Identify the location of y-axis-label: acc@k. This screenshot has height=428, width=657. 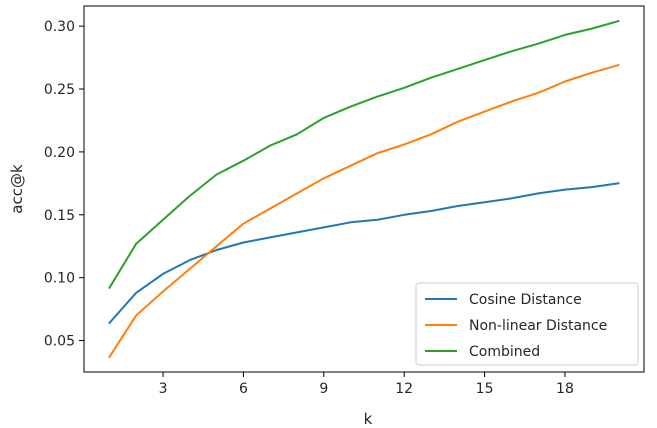
(17, 189).